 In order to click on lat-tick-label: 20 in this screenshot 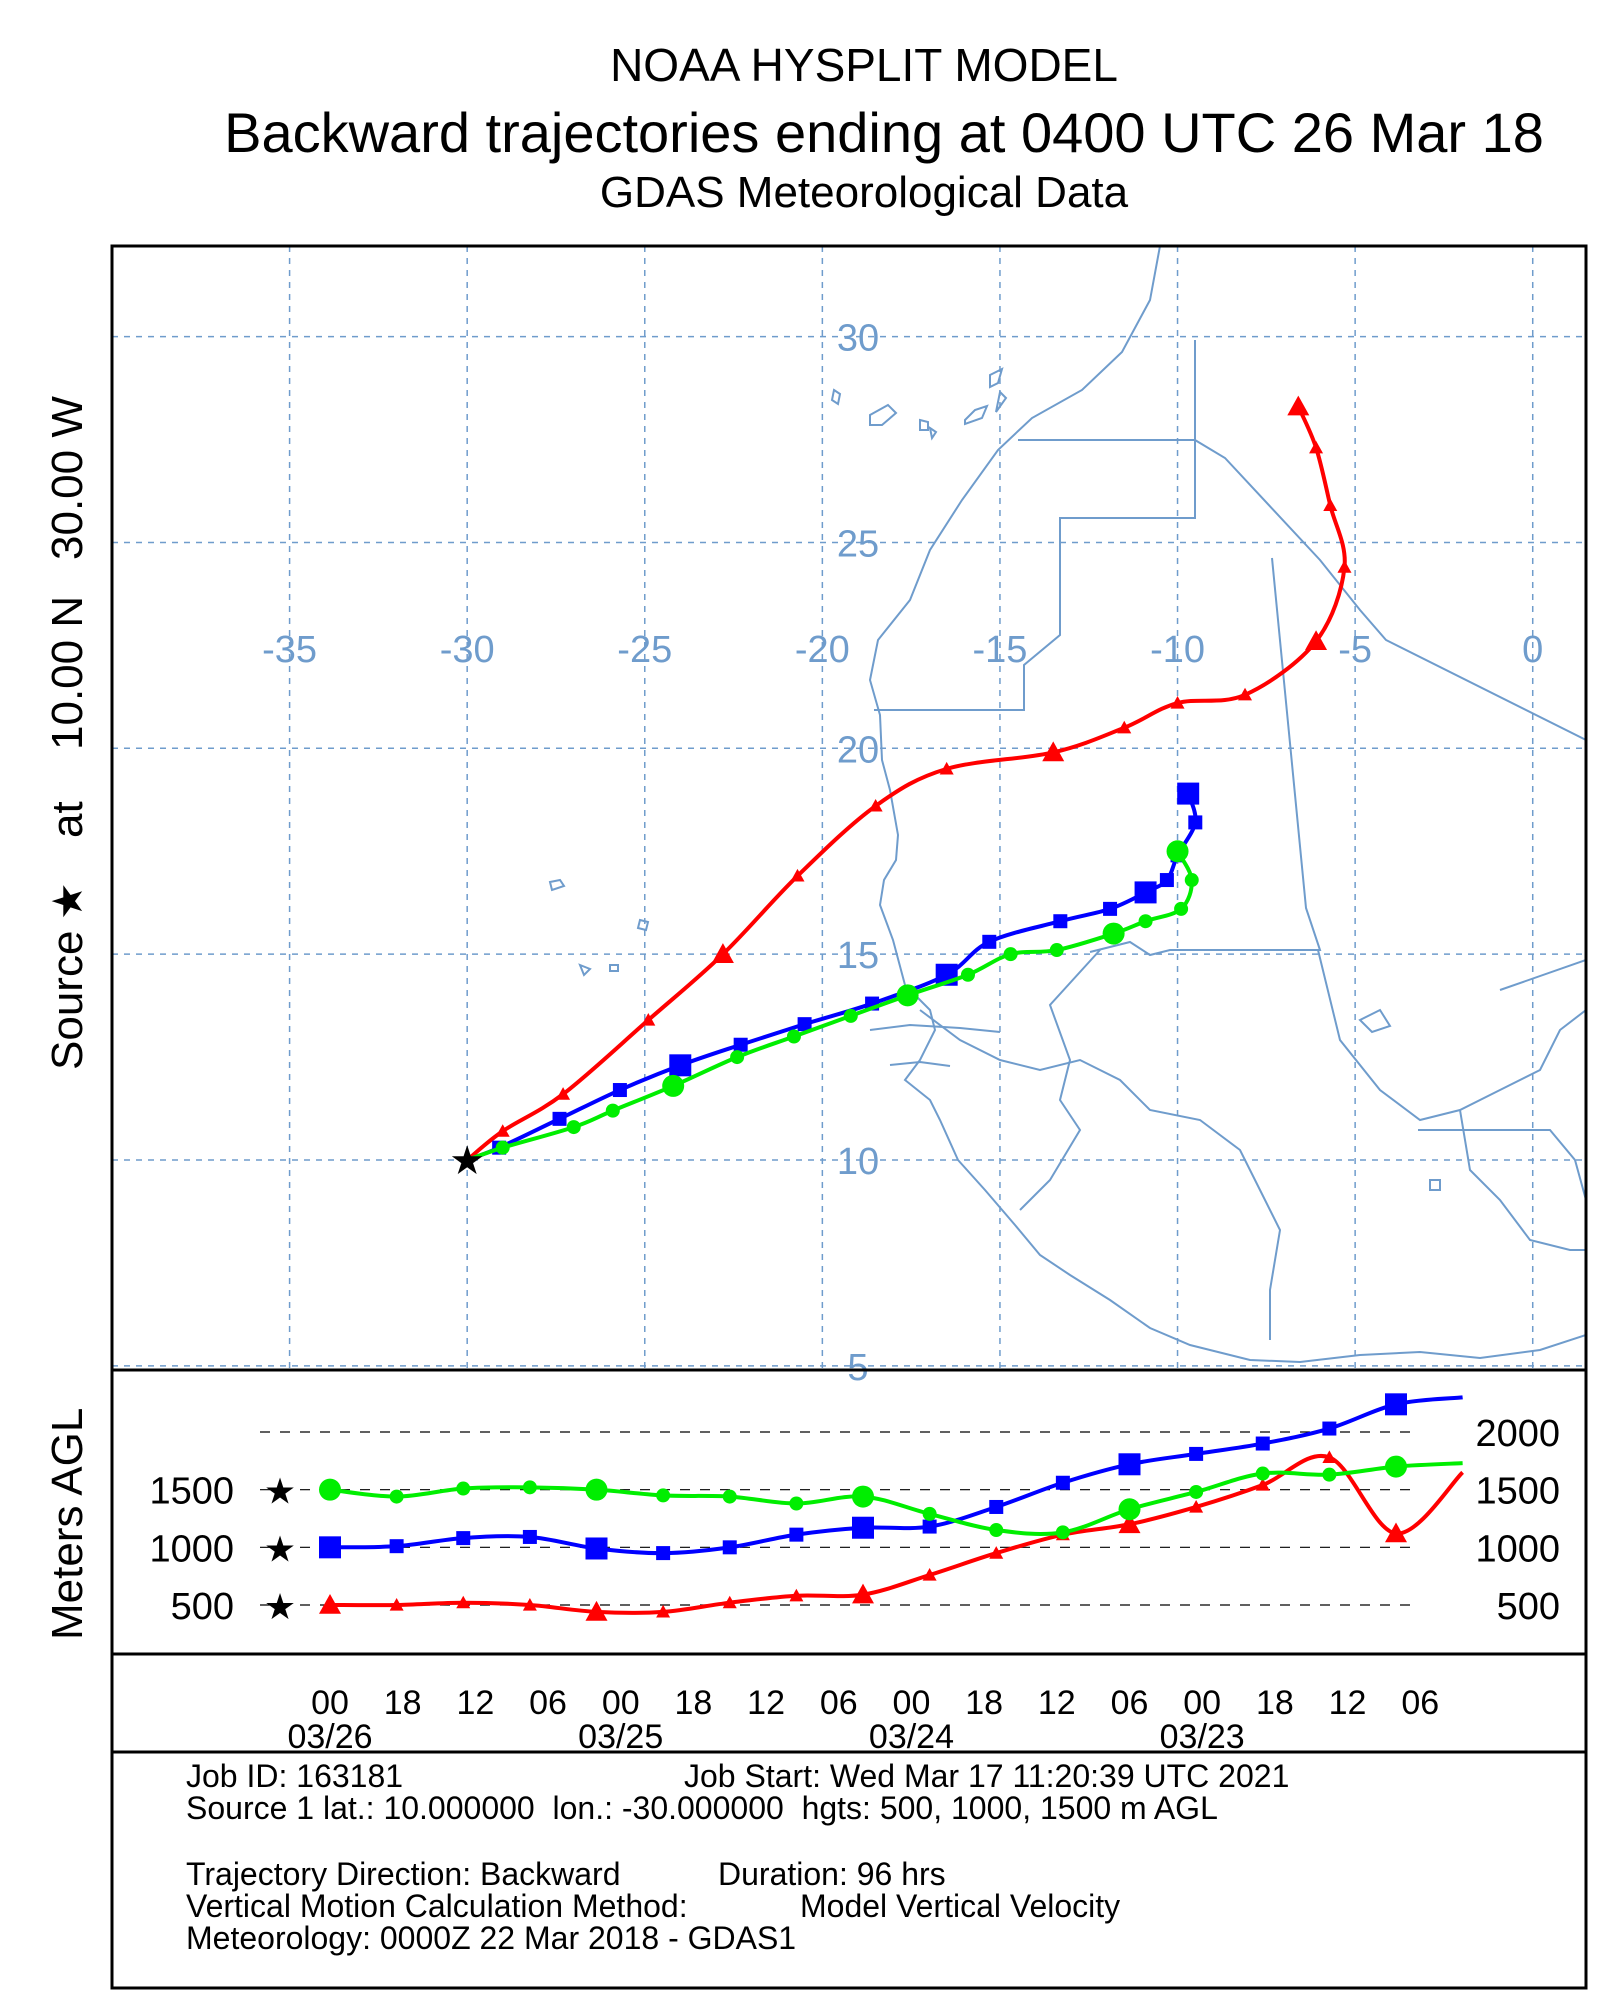, I will do `click(858, 750)`.